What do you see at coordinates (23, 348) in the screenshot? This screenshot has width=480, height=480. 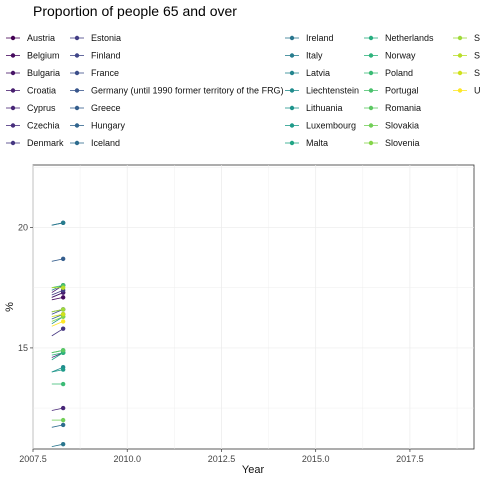 I see `y-tick-label: 15` at bounding box center [23, 348].